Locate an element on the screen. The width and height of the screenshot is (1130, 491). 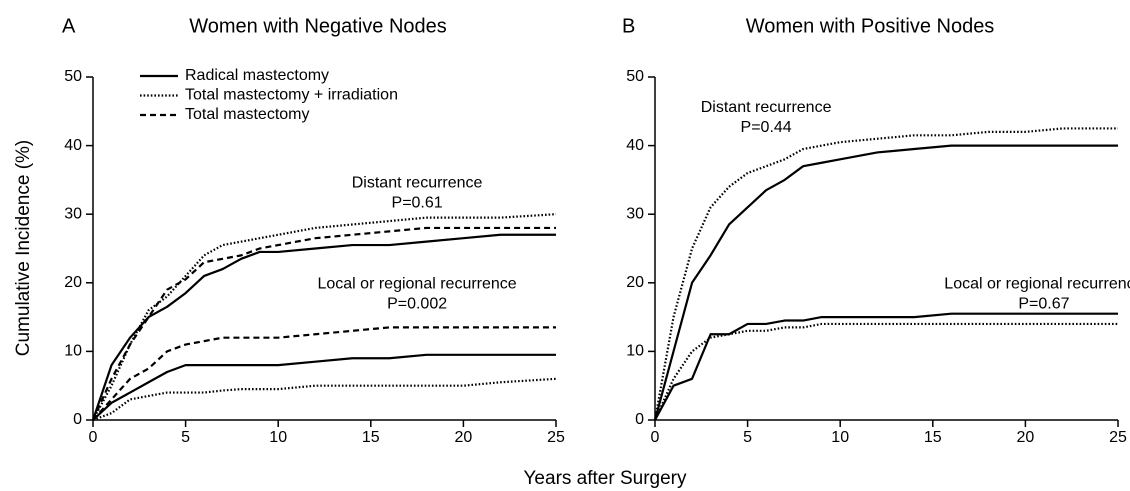
legend-label: Radical mastectomy is located at coordinates (257, 75).